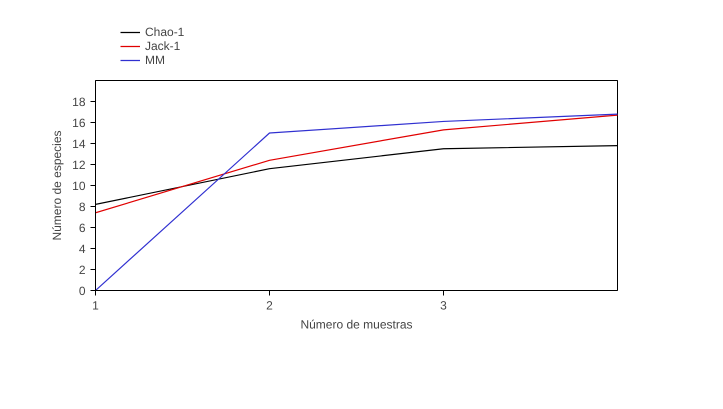 The image size is (723, 409). I want to click on x-tick-label: 1, so click(96, 305).